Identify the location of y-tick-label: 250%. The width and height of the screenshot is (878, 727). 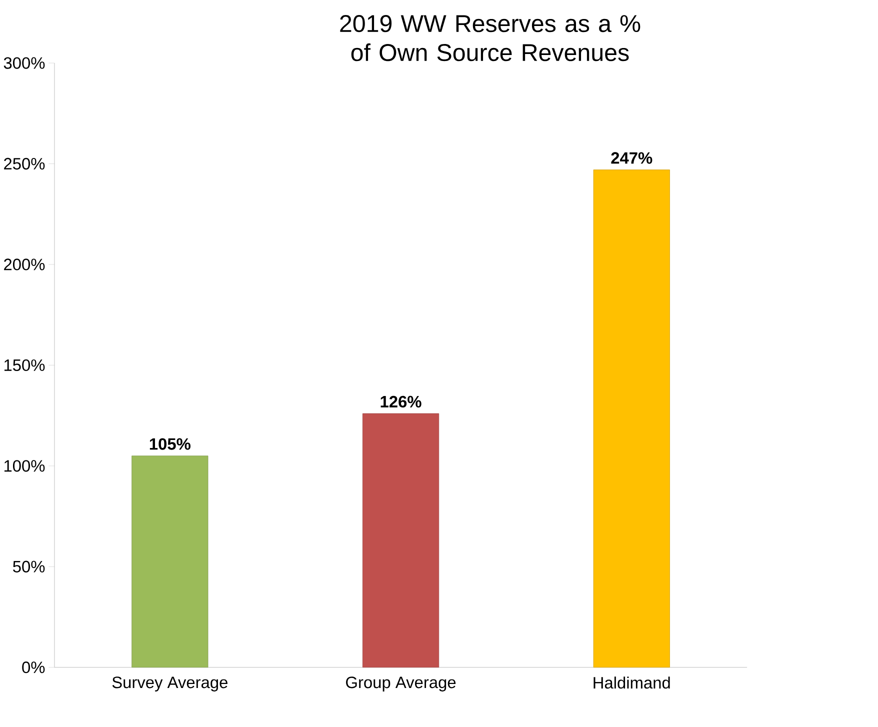
(24, 164).